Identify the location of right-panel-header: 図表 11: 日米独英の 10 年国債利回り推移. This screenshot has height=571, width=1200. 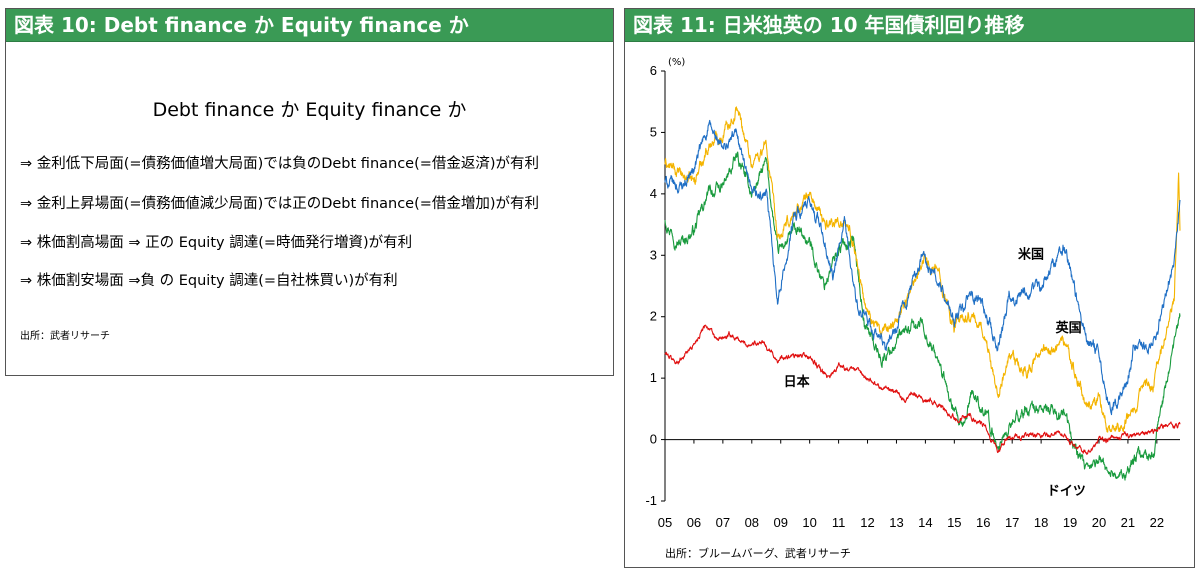
(909, 25).